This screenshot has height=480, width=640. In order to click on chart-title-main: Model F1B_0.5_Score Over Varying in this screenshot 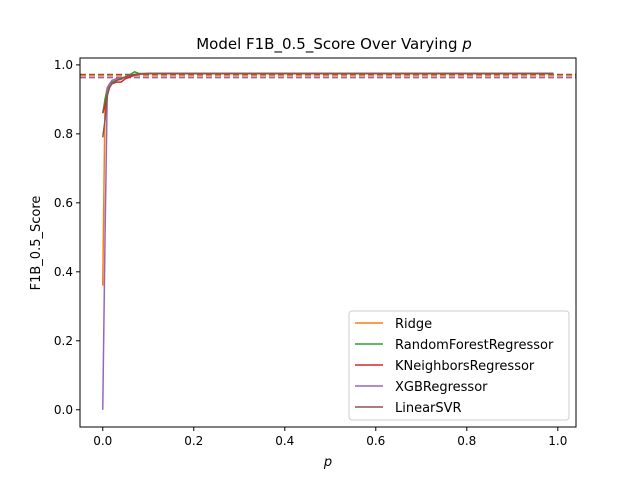, I will do `click(329, 44)`.